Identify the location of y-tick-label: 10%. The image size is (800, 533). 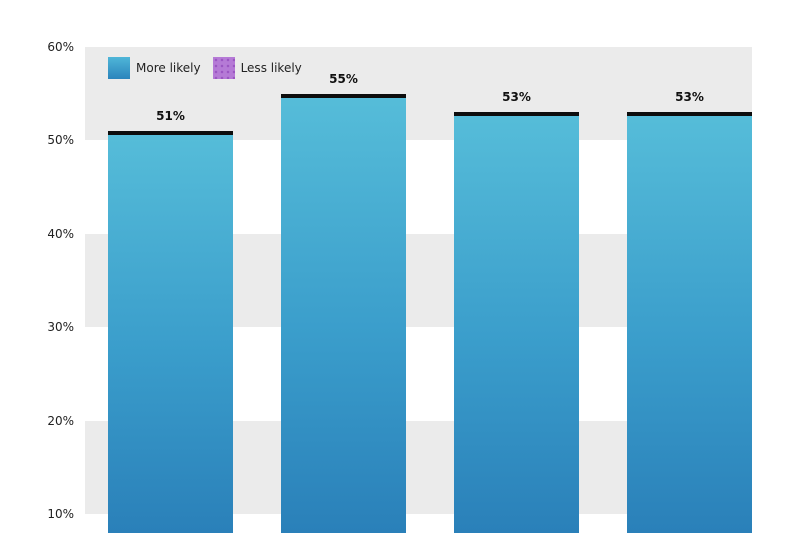
(60, 514).